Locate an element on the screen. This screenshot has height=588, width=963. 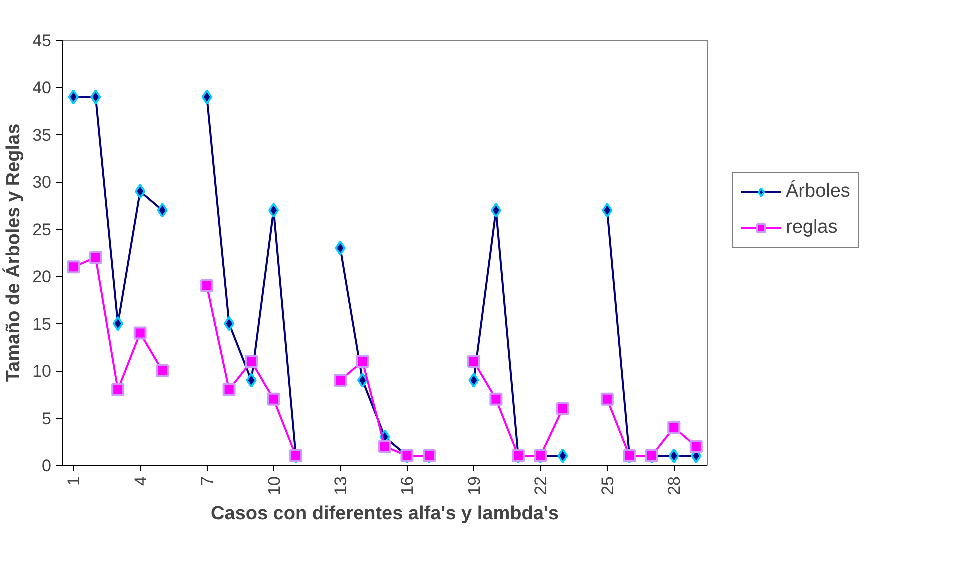
x-tick-label: 22 is located at coordinates (541, 486).